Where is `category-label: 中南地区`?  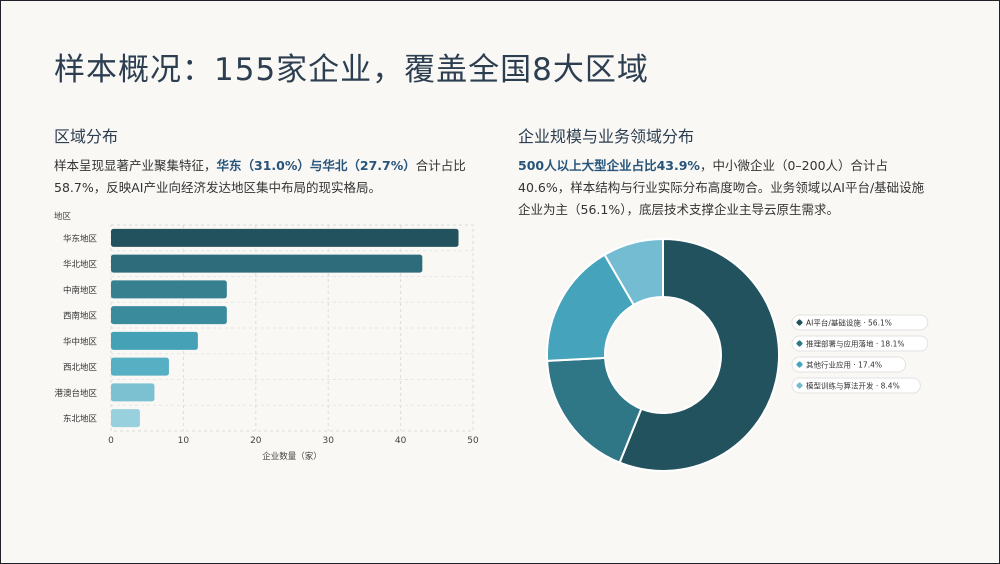
category-label: 中南地区 is located at coordinates (80, 290).